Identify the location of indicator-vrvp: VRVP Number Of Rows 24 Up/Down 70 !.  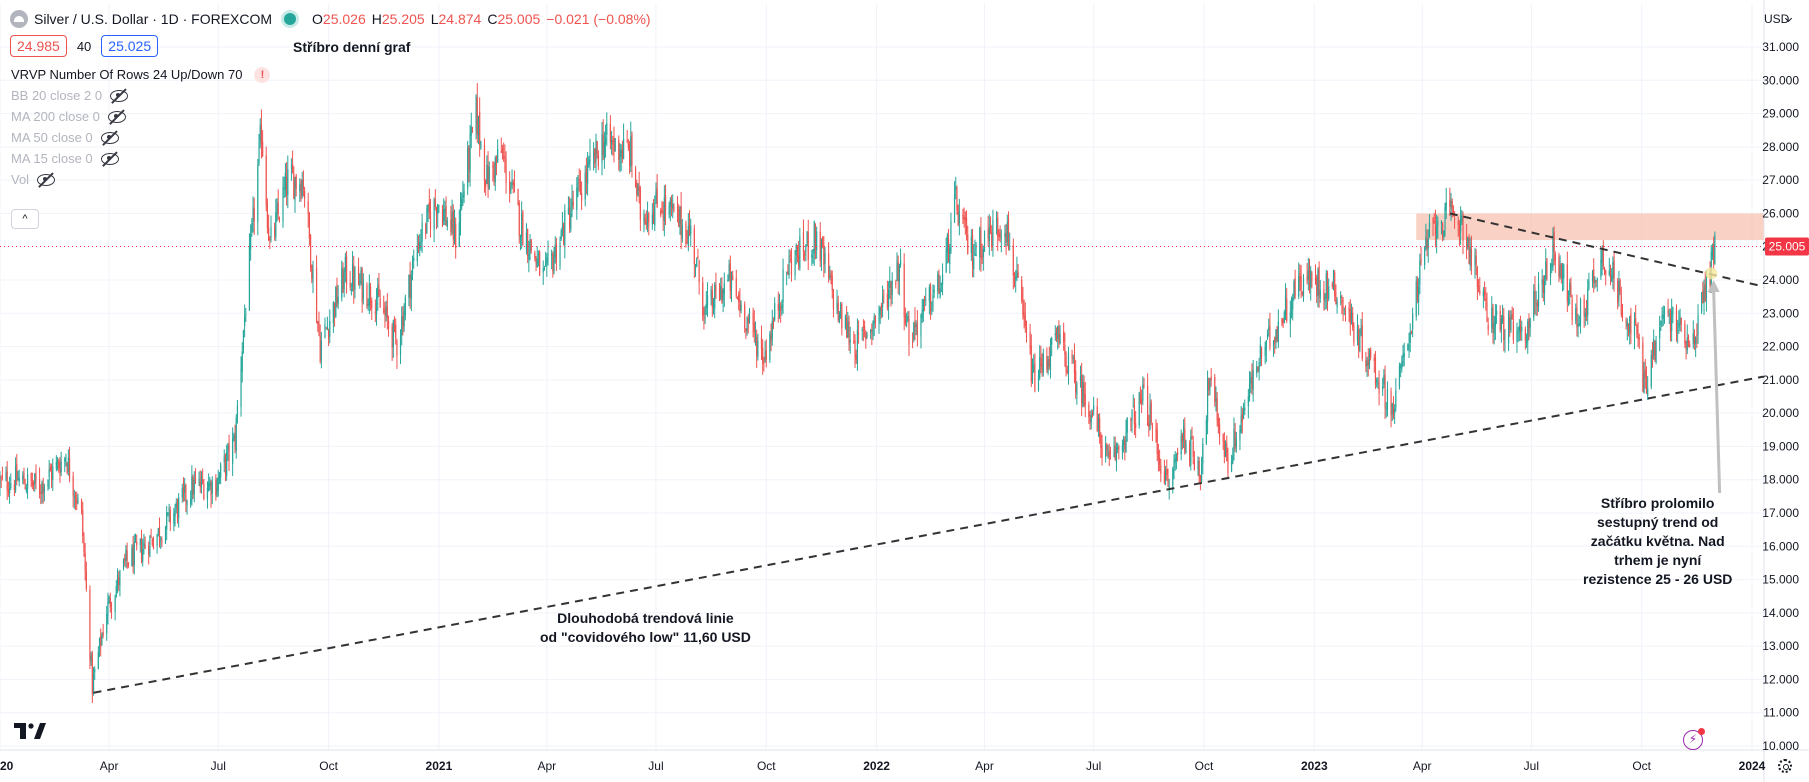
(141, 74).